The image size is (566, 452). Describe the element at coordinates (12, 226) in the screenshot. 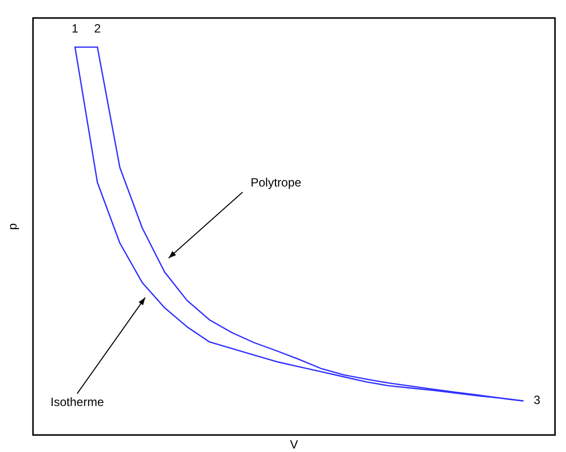

I see `y-axis-title: p` at that location.